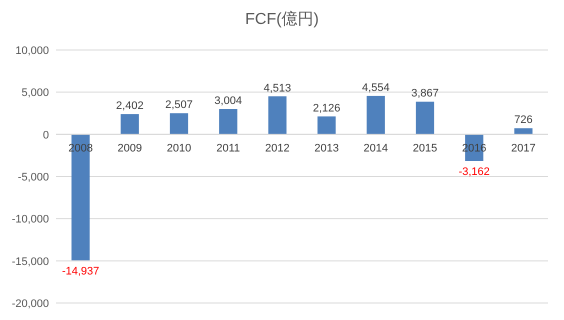  Describe the element at coordinates (32, 51) in the screenshot. I see `y-tick-label: 10,000` at that location.